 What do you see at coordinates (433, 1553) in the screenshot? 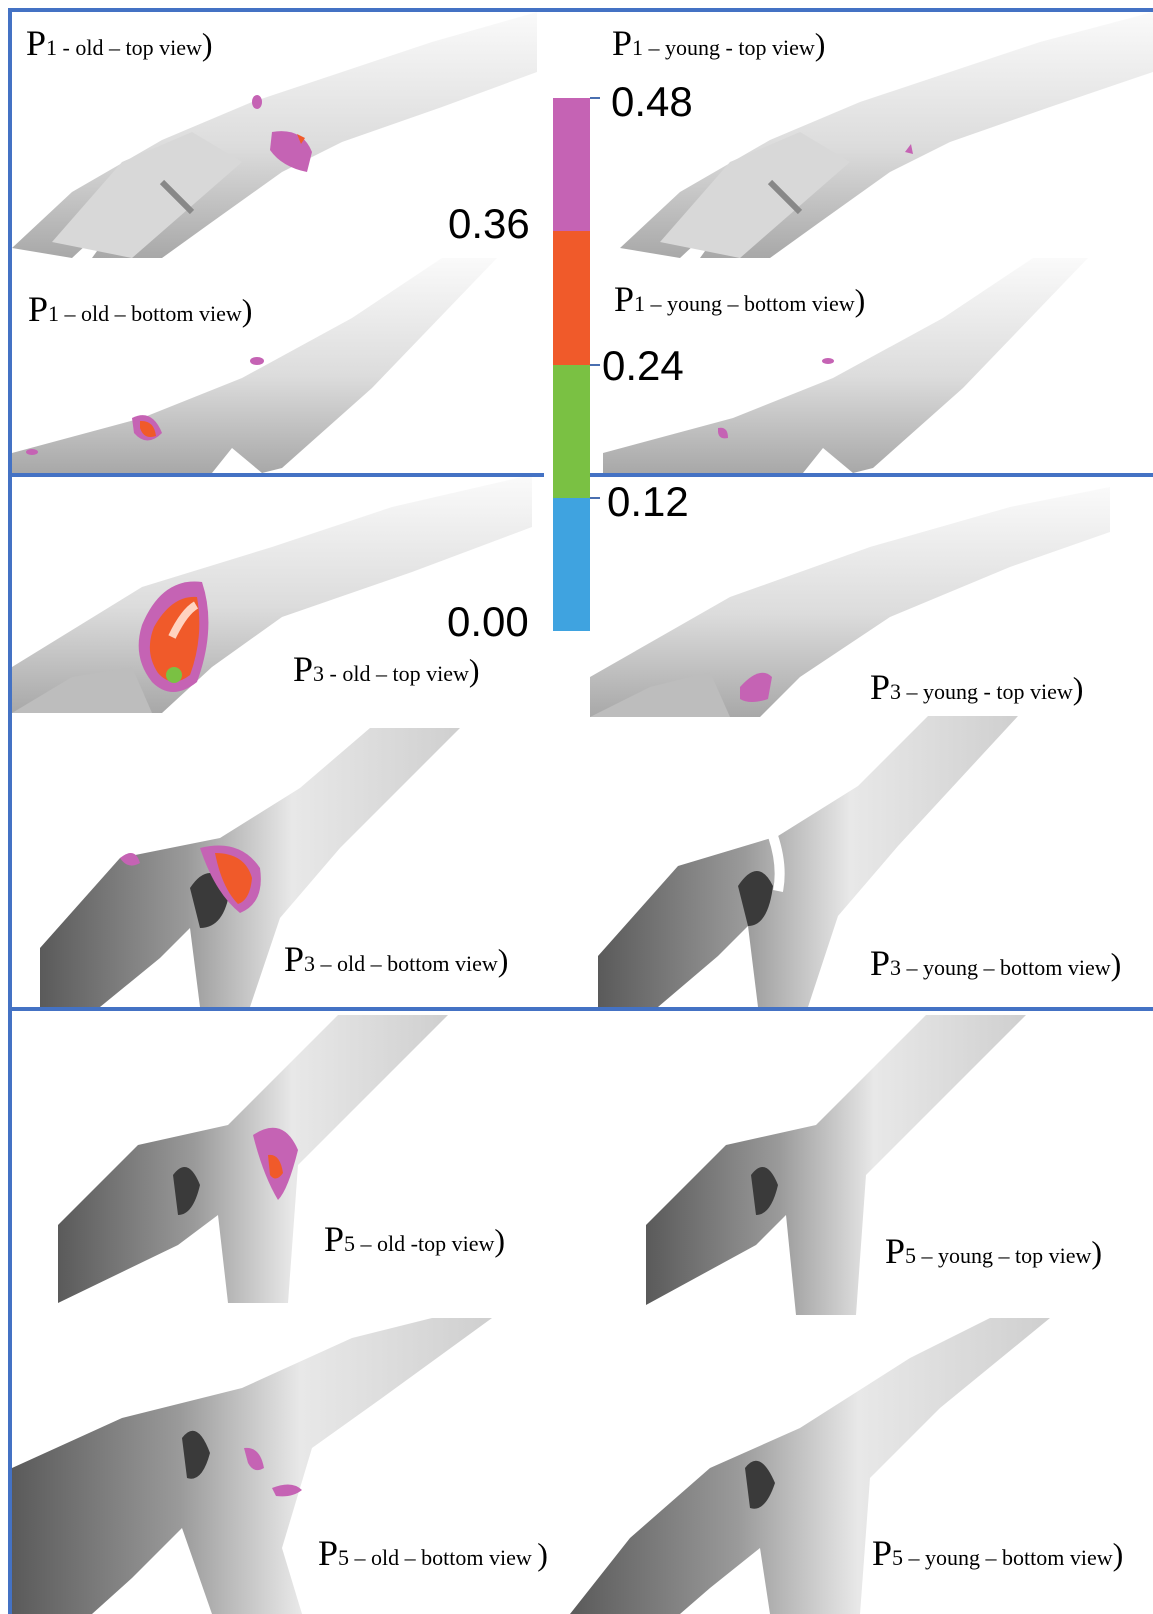
I see `panel-label-p5-old-bottom: P5 – old – bottom view )` at bounding box center [433, 1553].